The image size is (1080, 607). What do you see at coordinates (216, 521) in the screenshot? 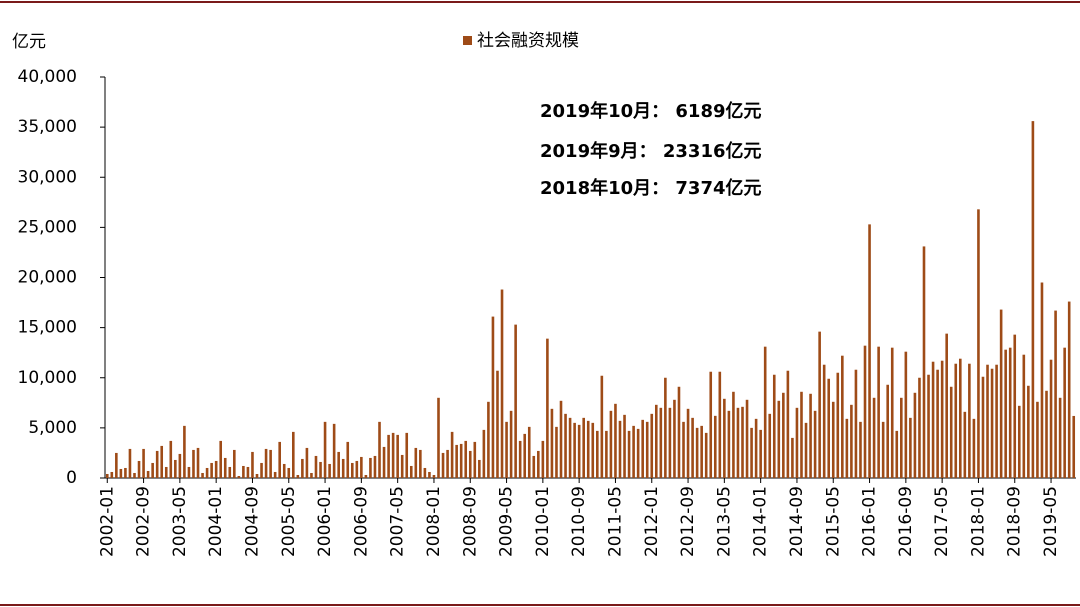
I see `x-tick-label: 2004-01` at bounding box center [216, 521].